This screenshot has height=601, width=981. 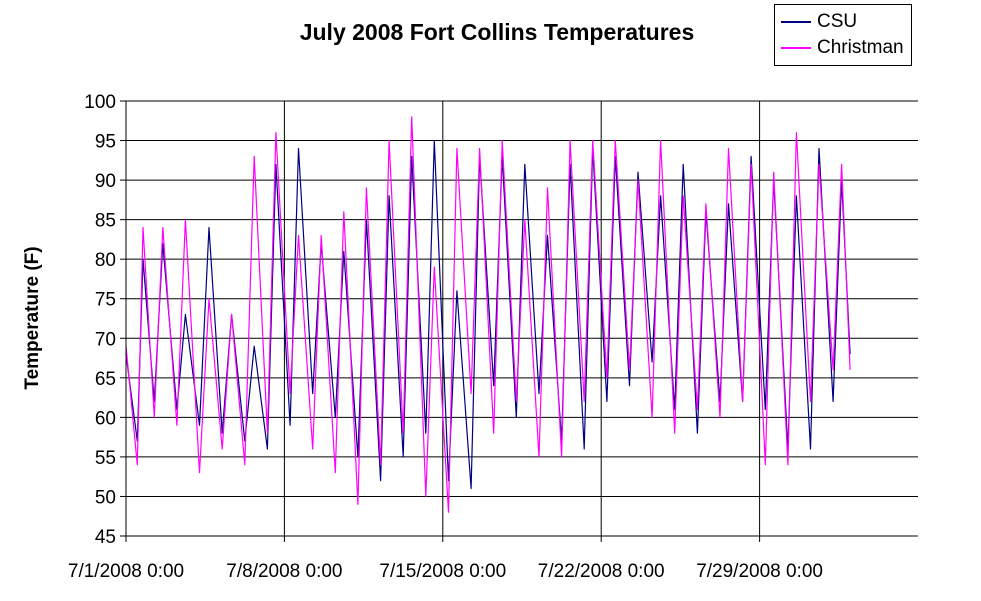 What do you see at coordinates (442, 571) in the screenshot?
I see `x-tick-label: 7/15/2008 0:00` at bounding box center [442, 571].